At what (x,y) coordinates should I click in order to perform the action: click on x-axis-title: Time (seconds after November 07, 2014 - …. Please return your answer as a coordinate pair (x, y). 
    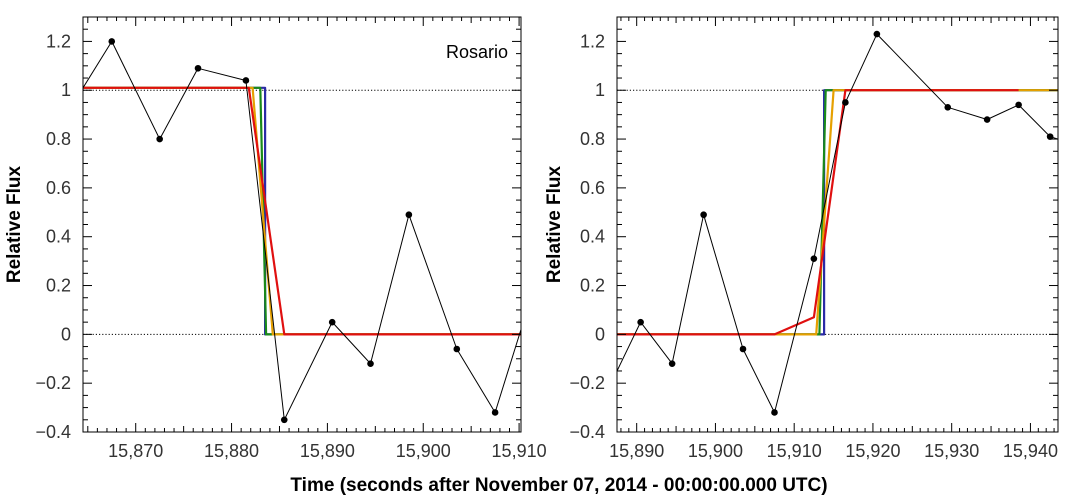
    Looking at the image, I should click on (558, 485).